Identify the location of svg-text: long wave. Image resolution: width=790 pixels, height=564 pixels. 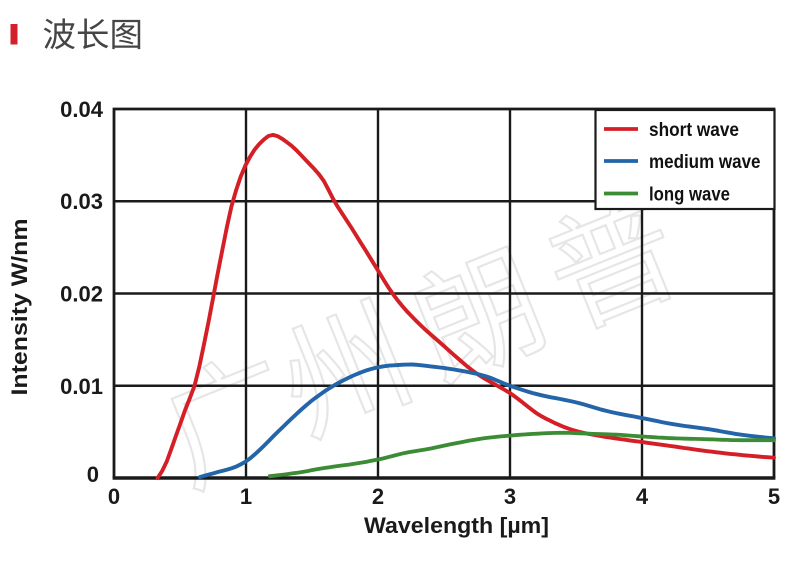
(689, 195).